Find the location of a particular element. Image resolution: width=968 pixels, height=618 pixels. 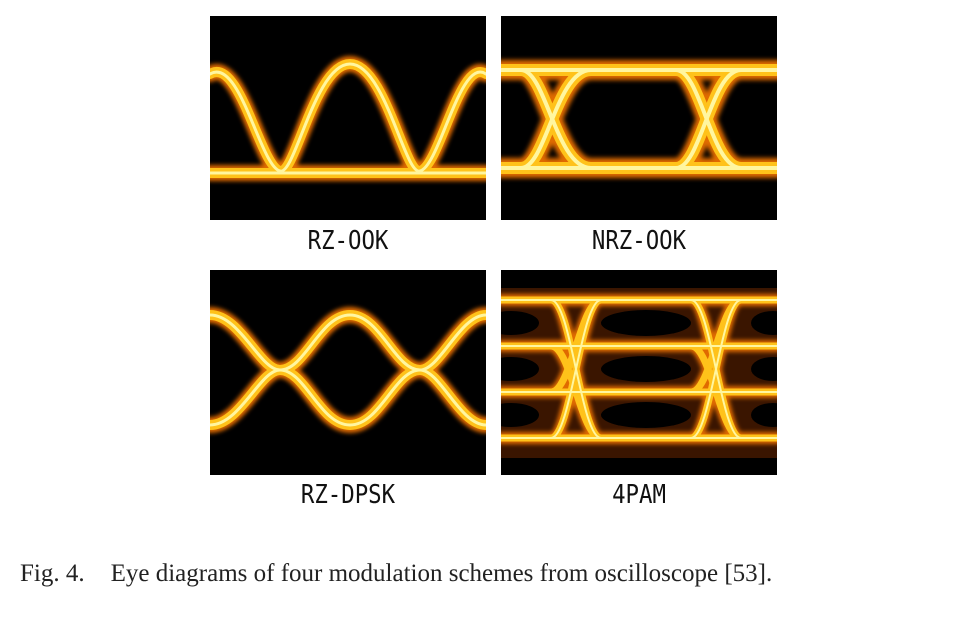

4pam-trace is located at coordinates (639, 373).